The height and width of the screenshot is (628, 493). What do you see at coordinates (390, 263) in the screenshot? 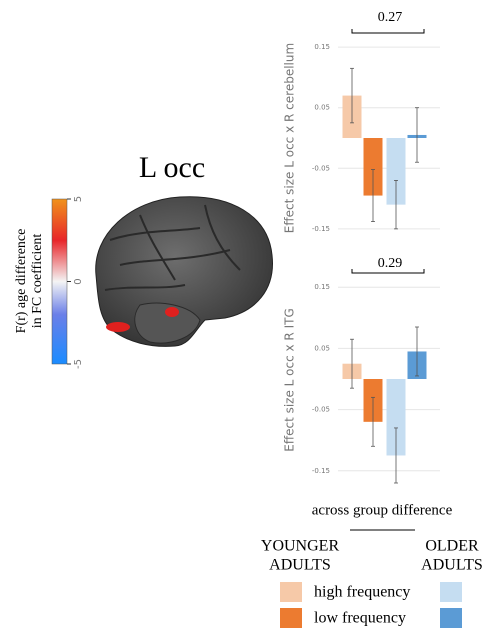
I see `significance-label: 0.29` at bounding box center [390, 263].